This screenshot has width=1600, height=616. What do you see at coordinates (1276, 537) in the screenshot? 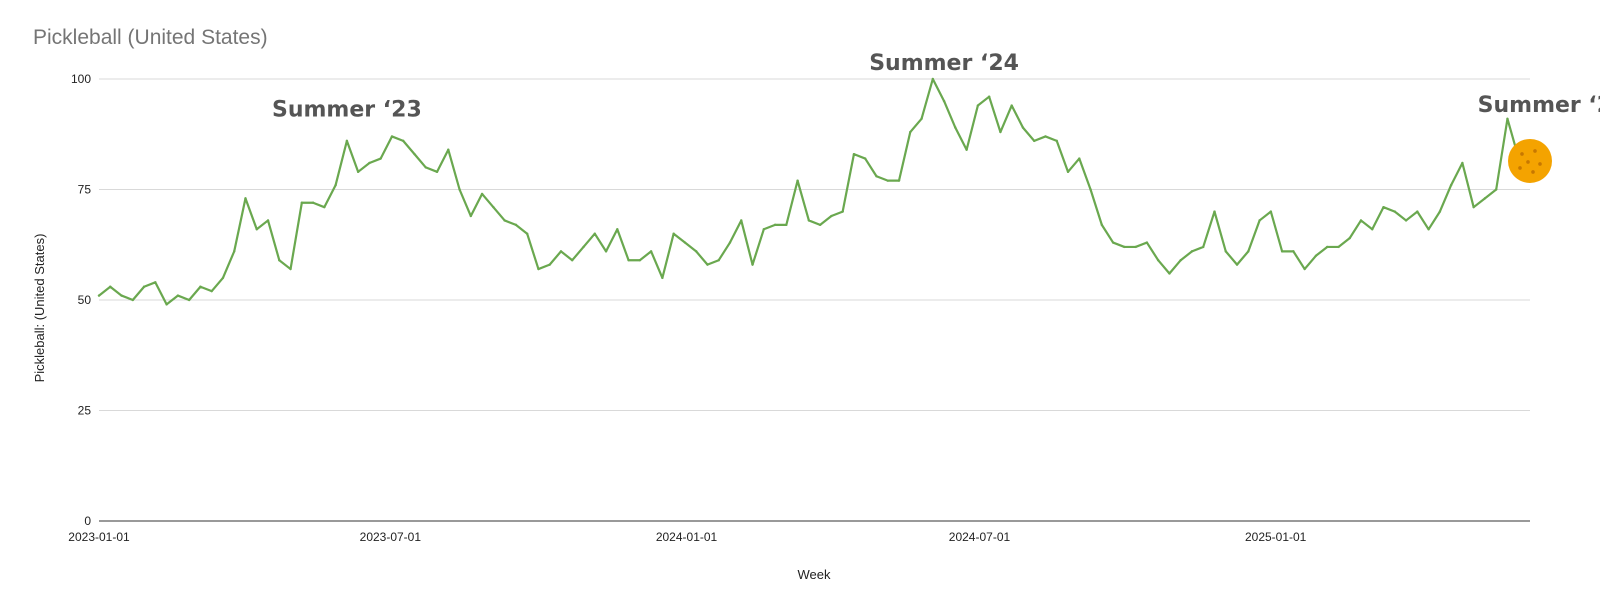
I see `x-tick-label: 2025-01-01` at bounding box center [1276, 537].